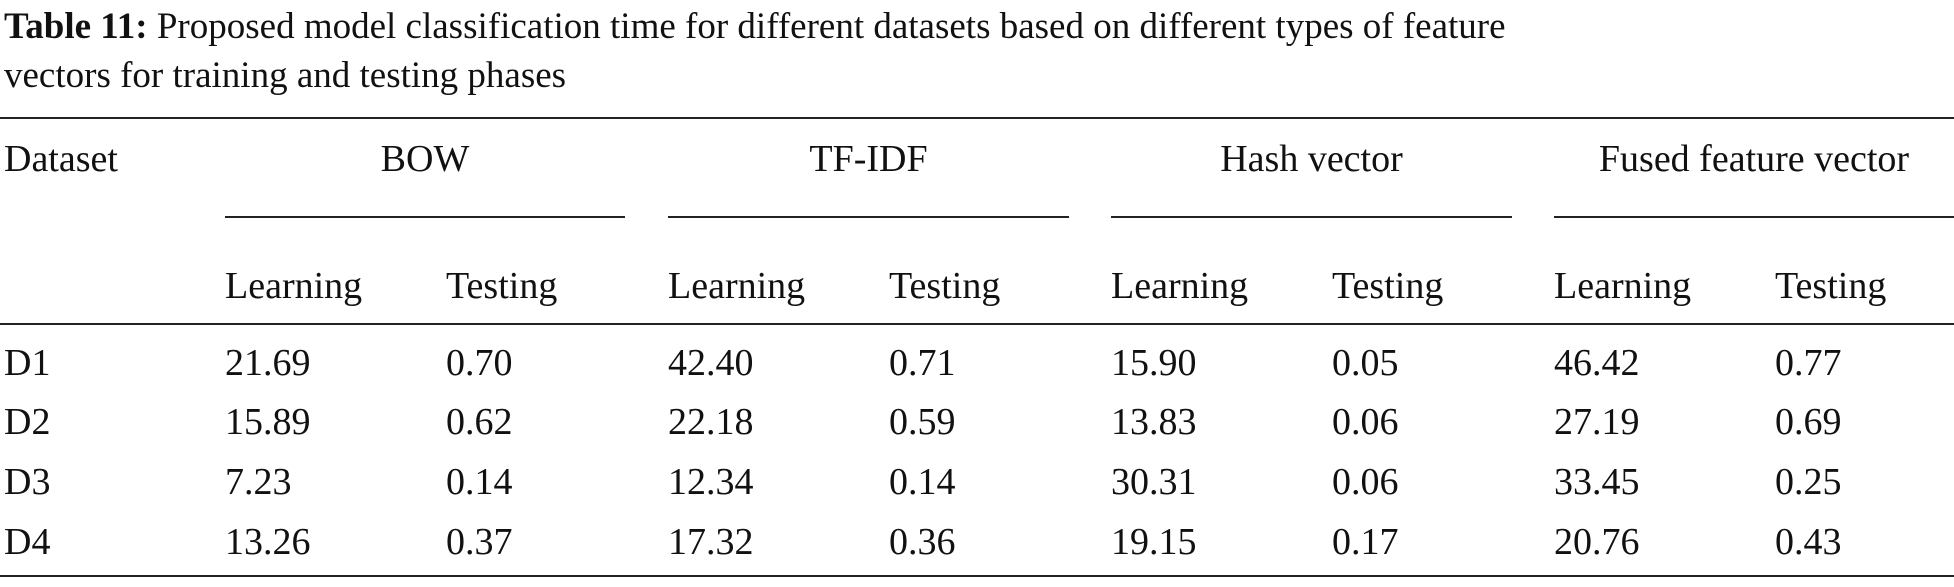  What do you see at coordinates (711, 542) in the screenshot?
I see `table-cell: 17.32` at bounding box center [711, 542].